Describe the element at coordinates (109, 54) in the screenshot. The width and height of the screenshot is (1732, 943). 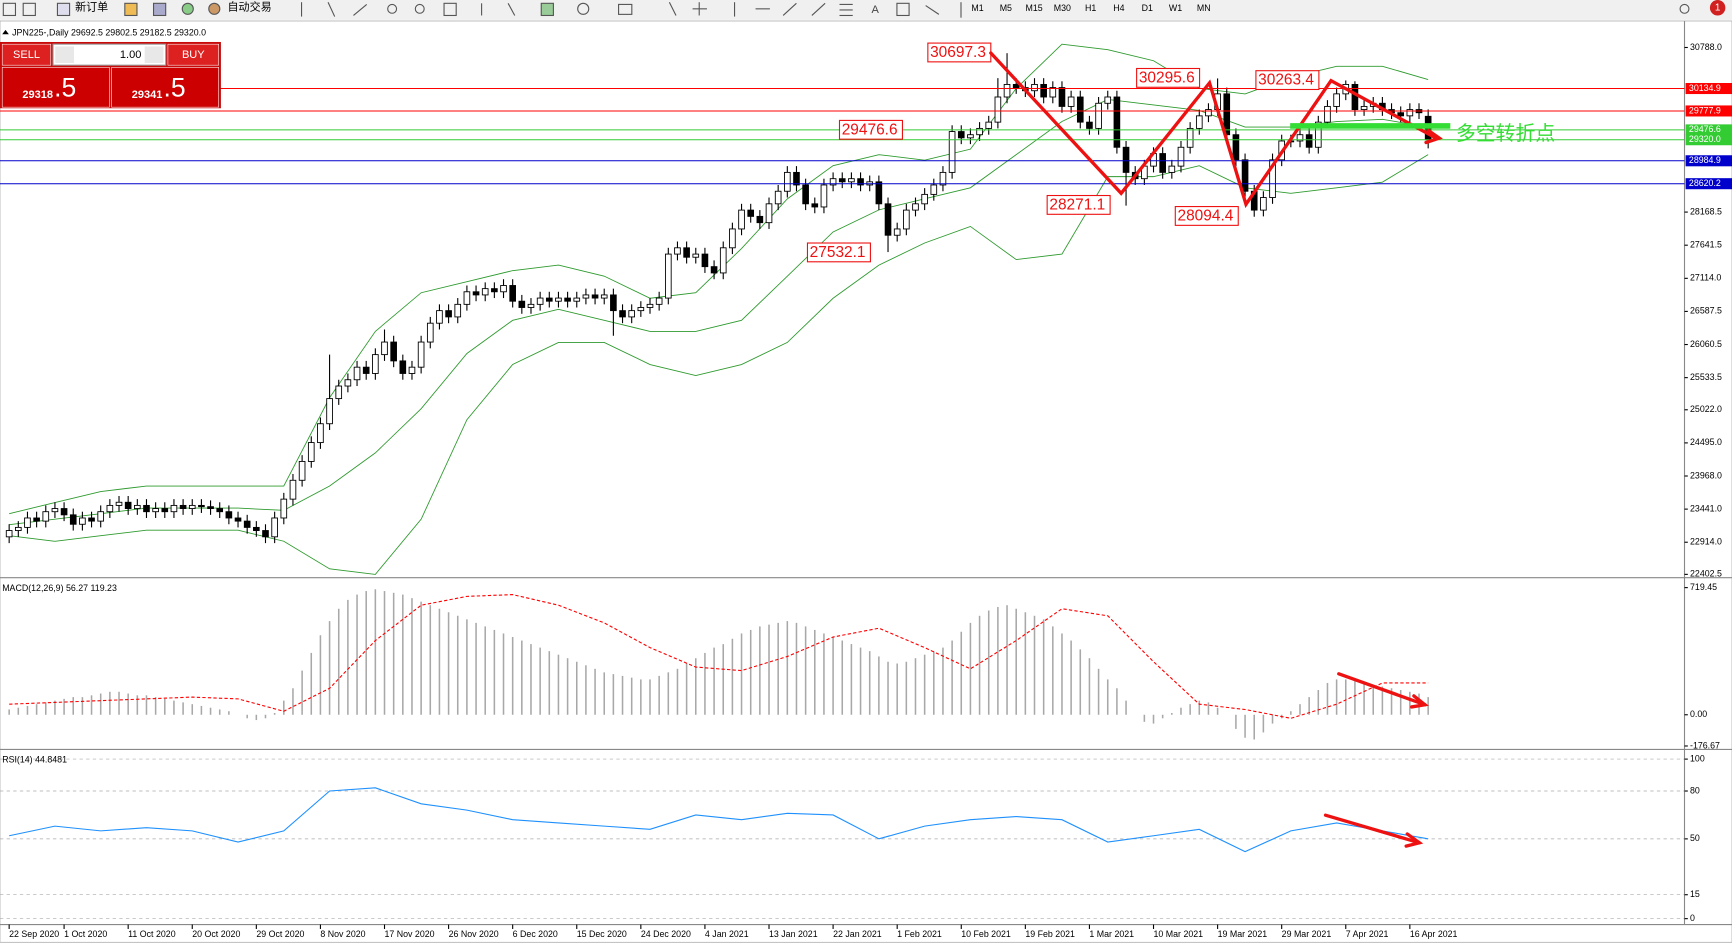
I see `lot-field` at that location.